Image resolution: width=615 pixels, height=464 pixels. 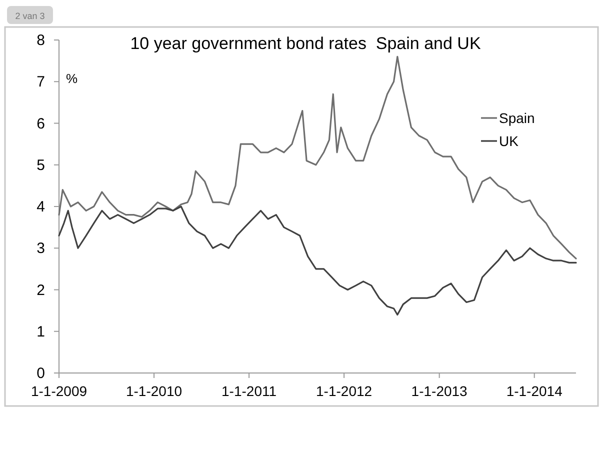 I want to click on y-tick-label: 1, so click(x=40, y=331).